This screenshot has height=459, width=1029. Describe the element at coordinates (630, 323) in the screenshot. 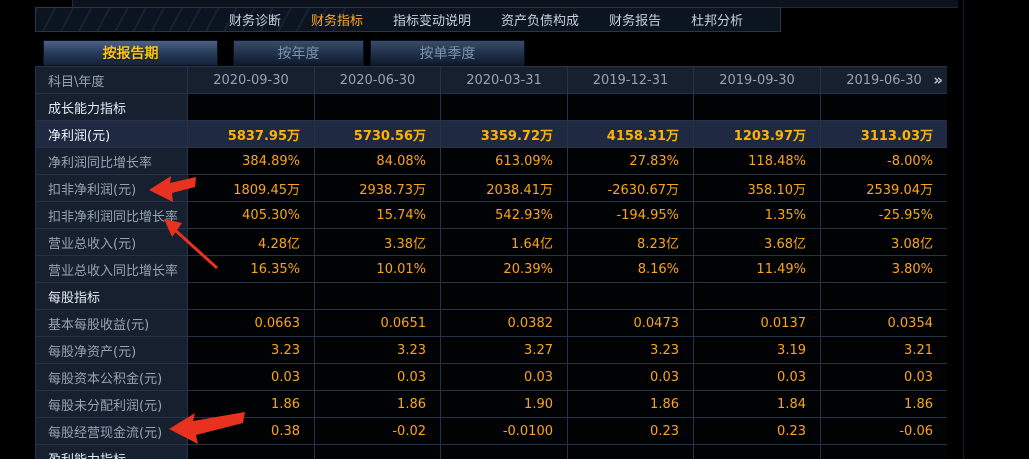

I see `cell-value: 0.0473` at that location.